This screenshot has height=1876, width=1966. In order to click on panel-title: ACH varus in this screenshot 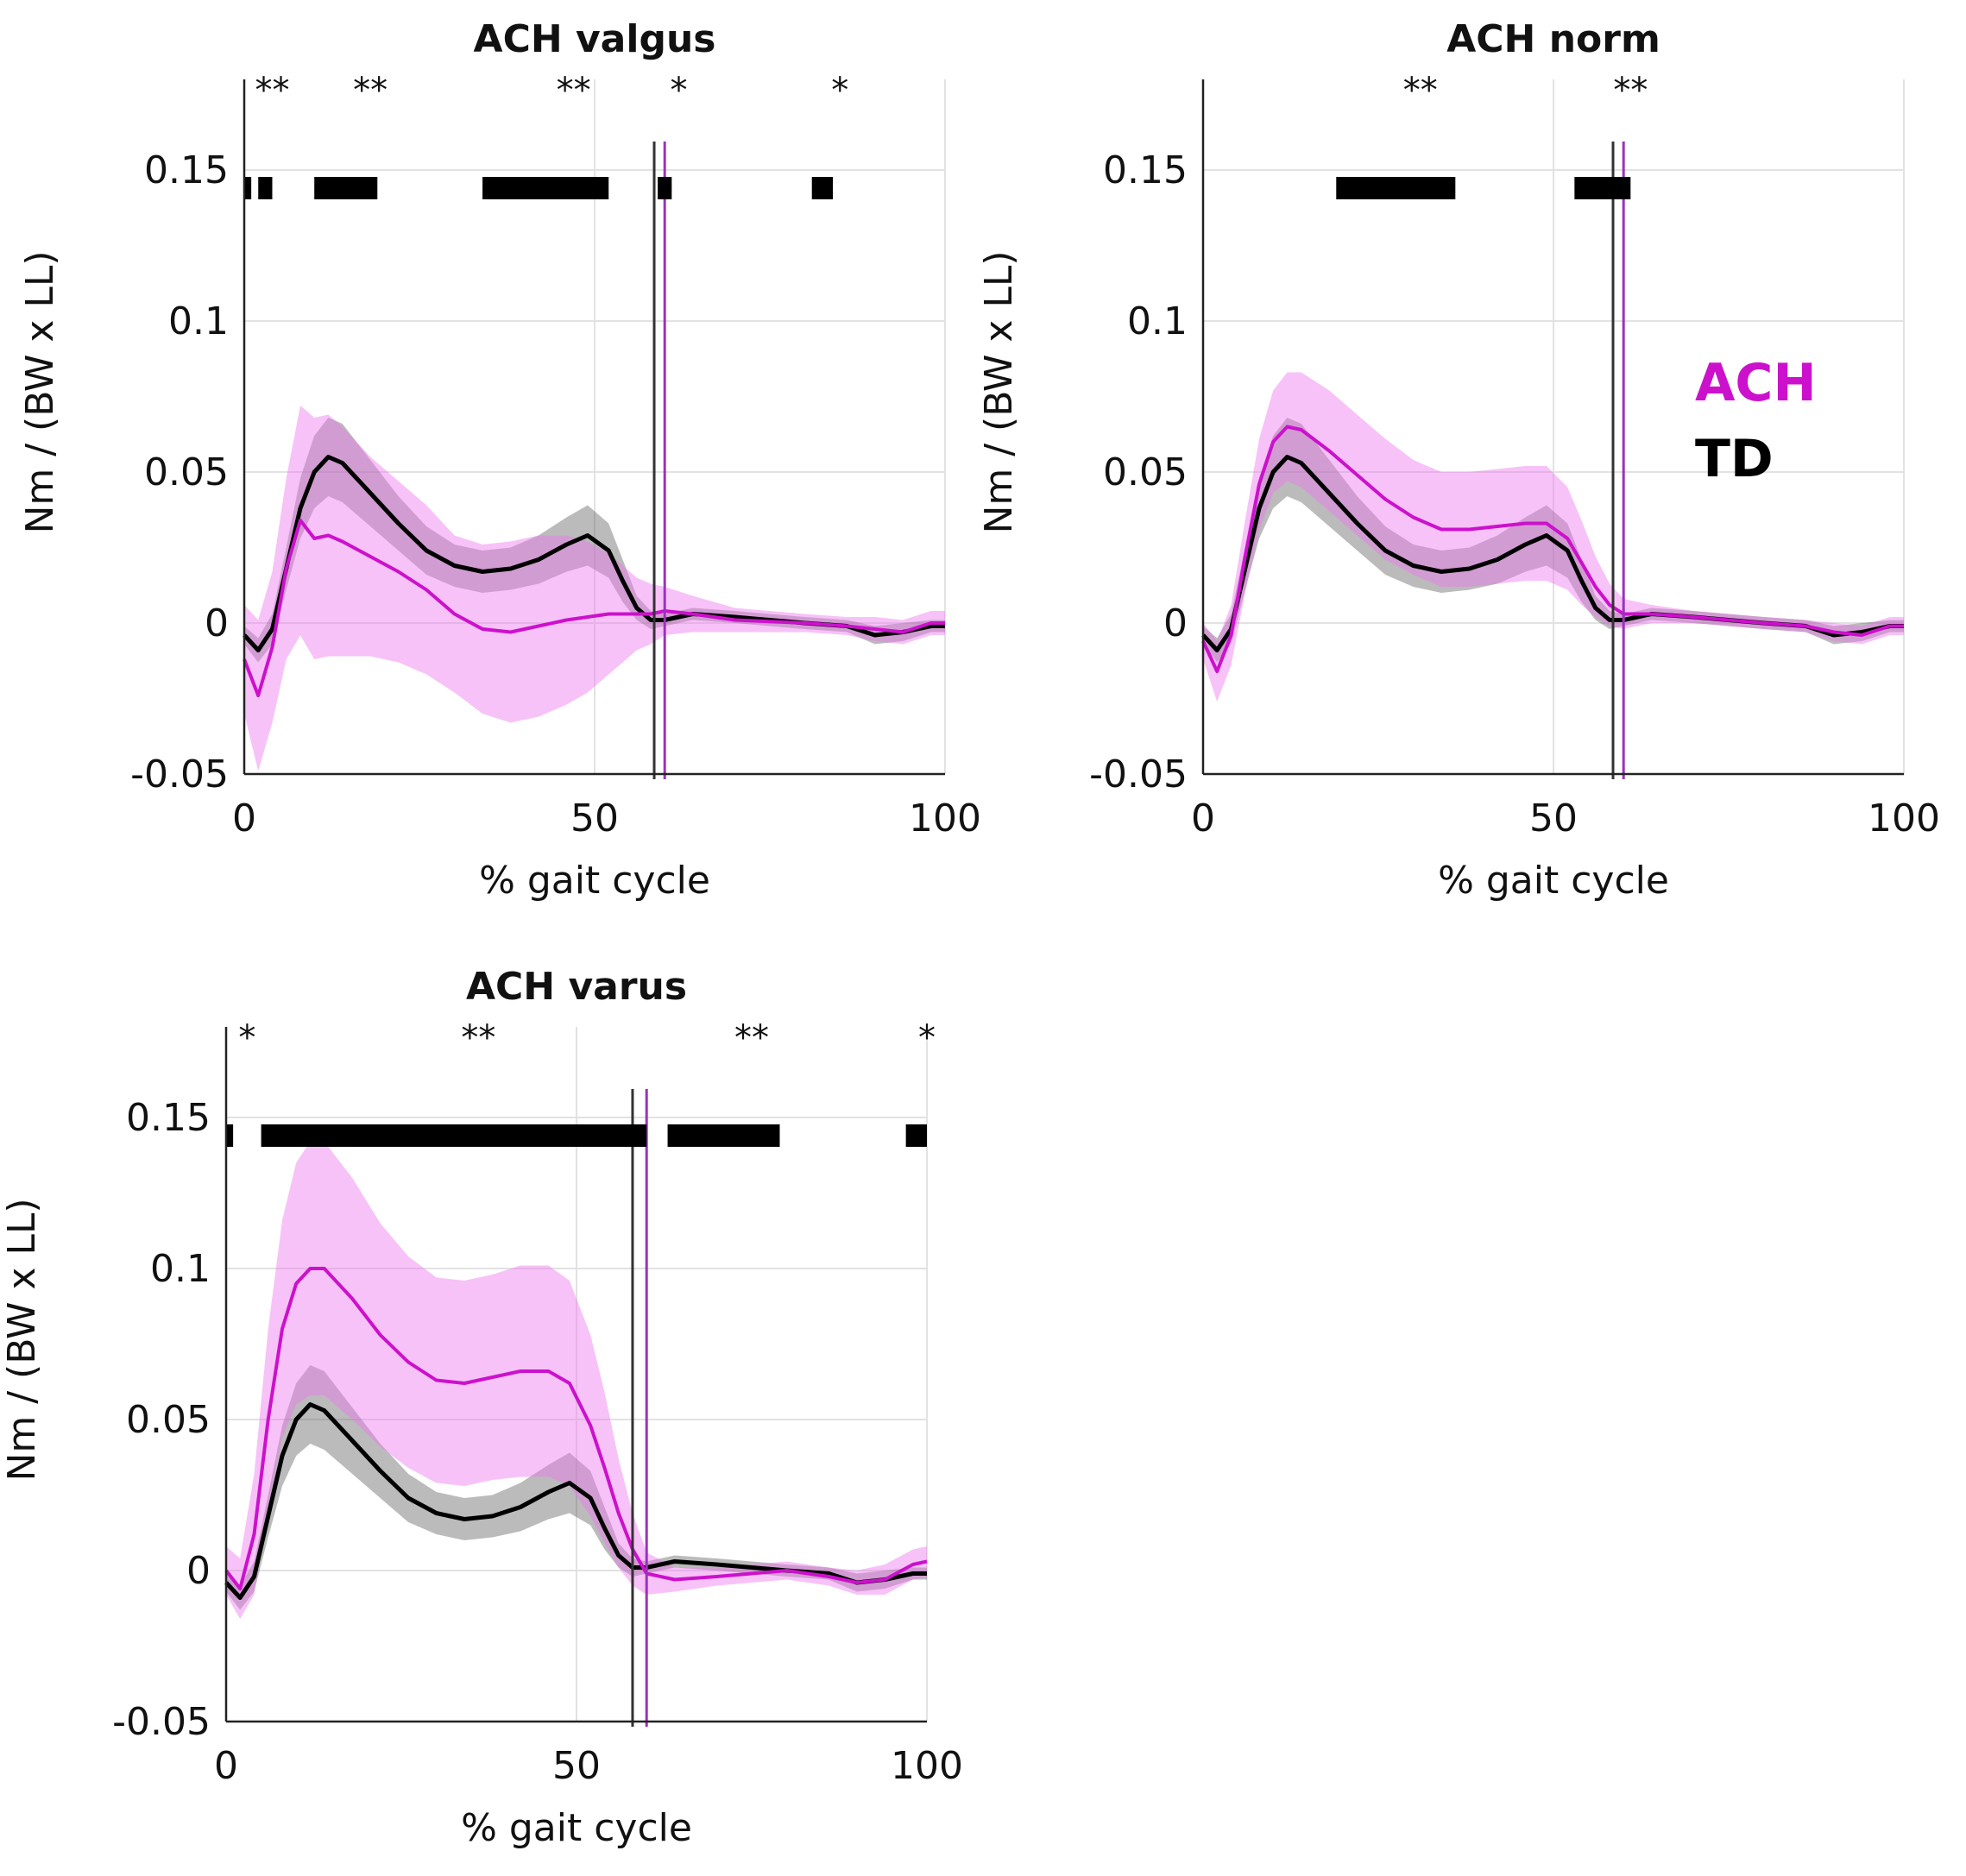, I will do `click(576, 987)`.